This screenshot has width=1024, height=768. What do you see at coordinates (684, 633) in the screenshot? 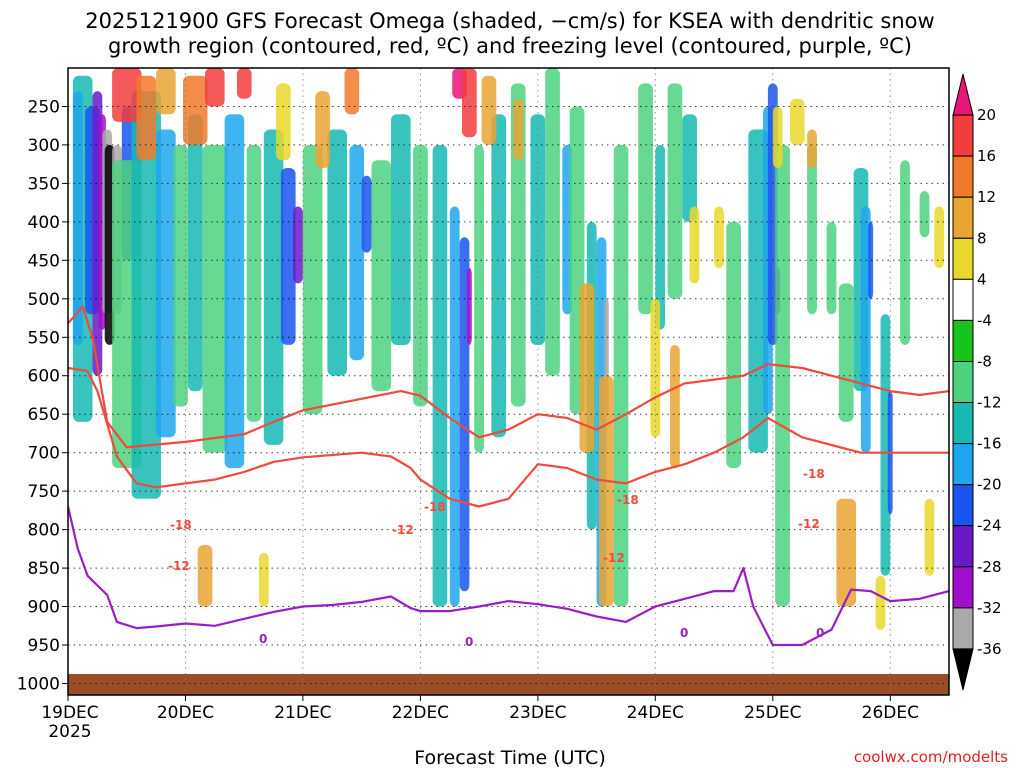
I see `contour-label-zero-c: 0` at bounding box center [684, 633].